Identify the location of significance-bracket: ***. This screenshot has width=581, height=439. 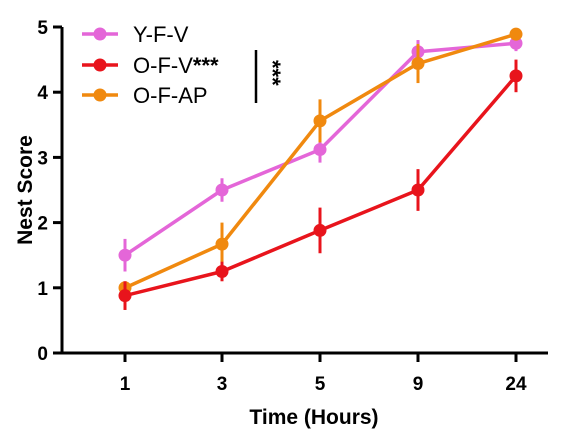
(269, 76).